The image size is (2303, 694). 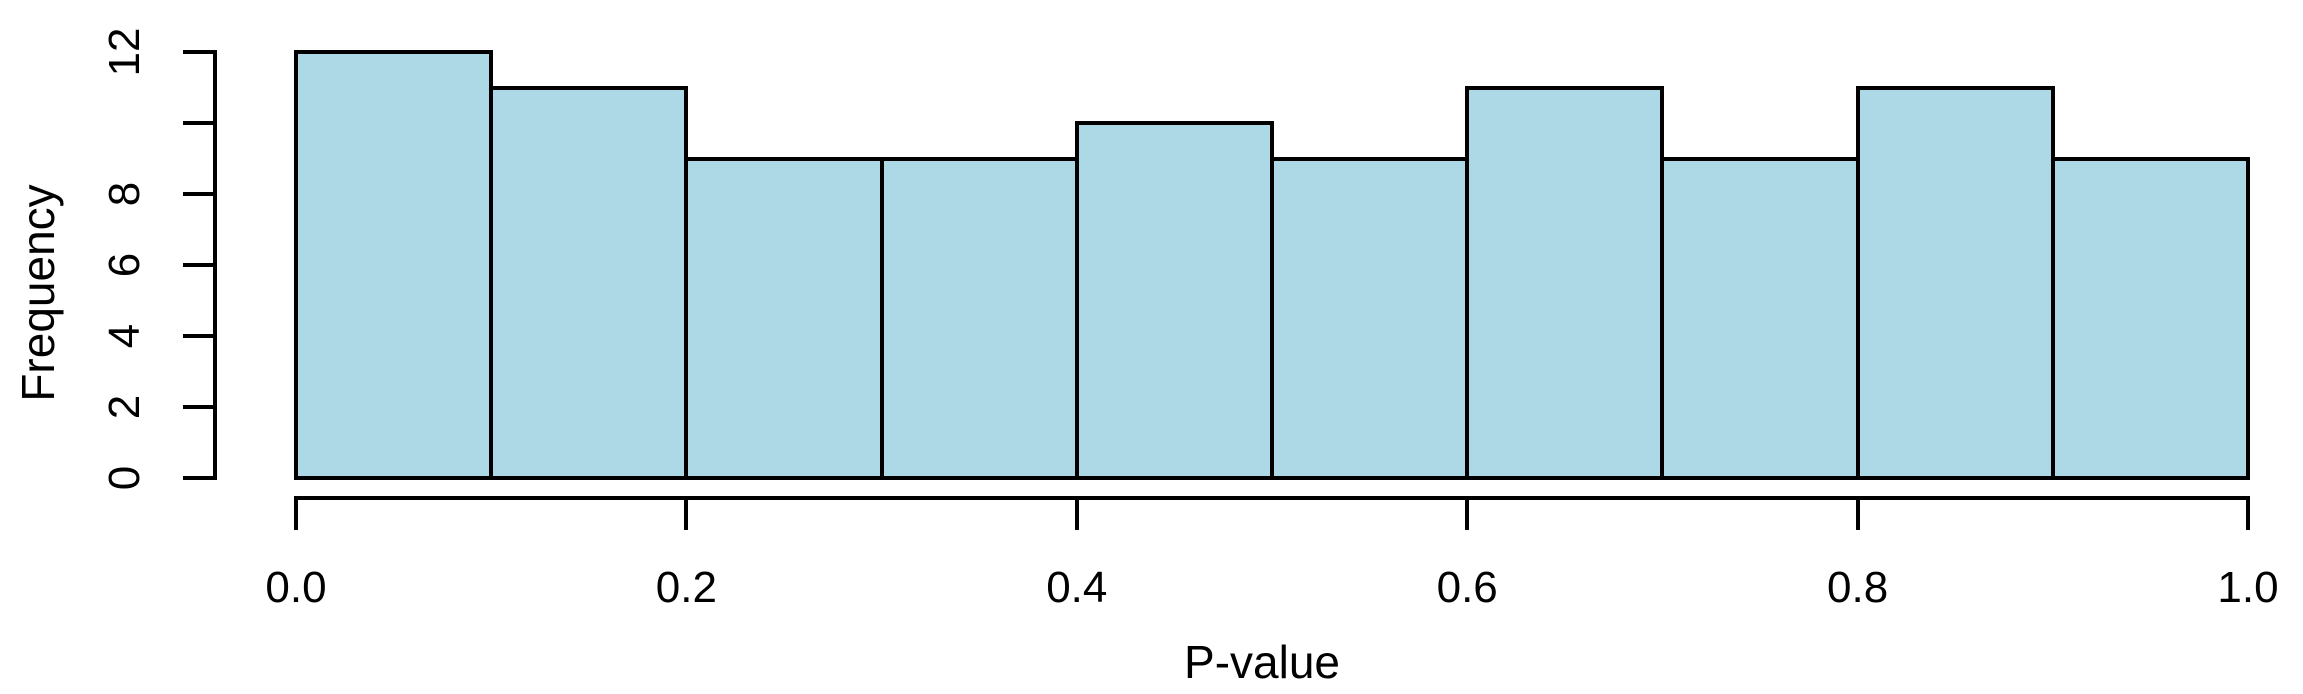 I want to click on x-tick-label: 0.4, so click(x=1077, y=587).